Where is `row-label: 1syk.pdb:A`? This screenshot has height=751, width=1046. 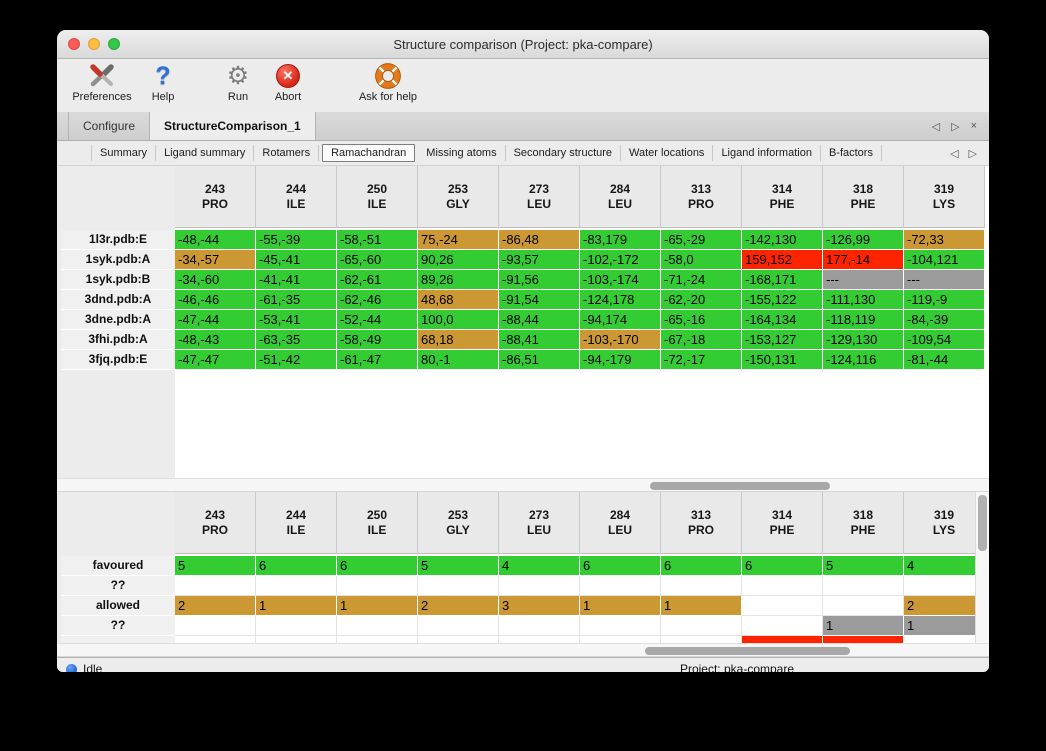
row-label: 1syk.pdb:A is located at coordinates (118, 260).